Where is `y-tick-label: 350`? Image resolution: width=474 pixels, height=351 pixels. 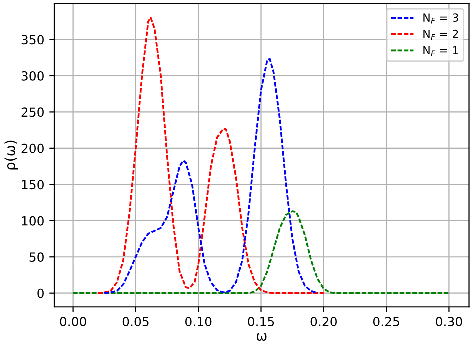
y-tick-label: 350 is located at coordinates (33, 40).